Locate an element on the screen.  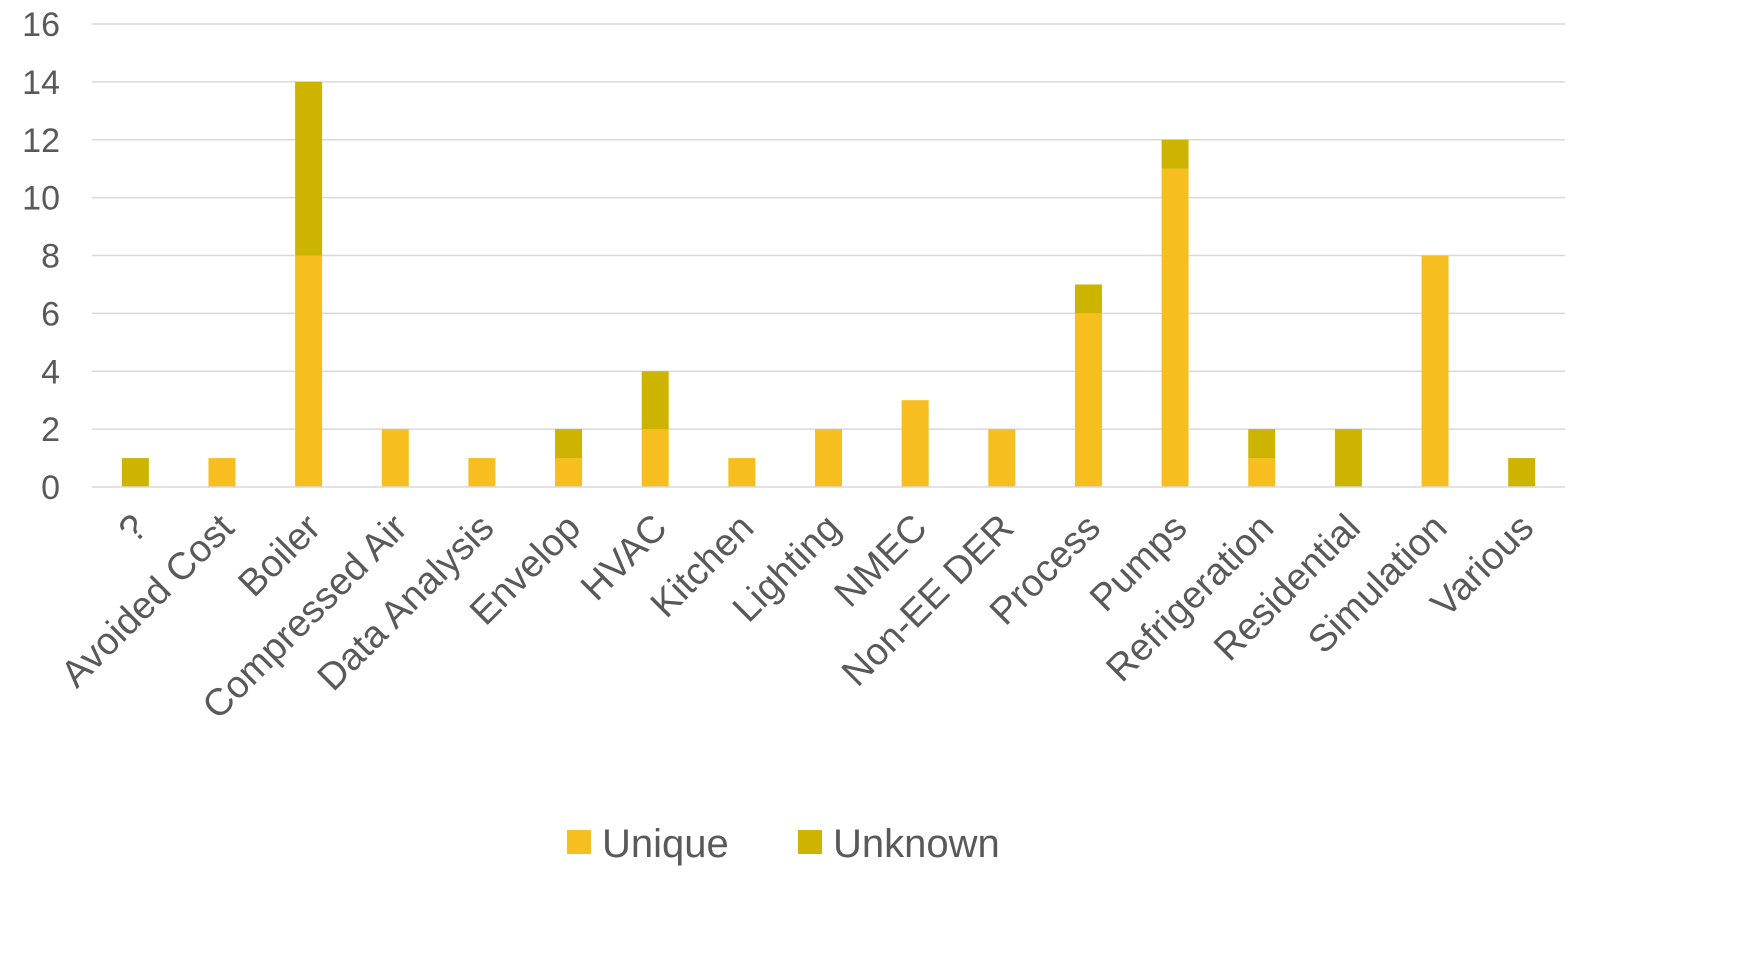
y-tick-label: 16 is located at coordinates (41, 25).